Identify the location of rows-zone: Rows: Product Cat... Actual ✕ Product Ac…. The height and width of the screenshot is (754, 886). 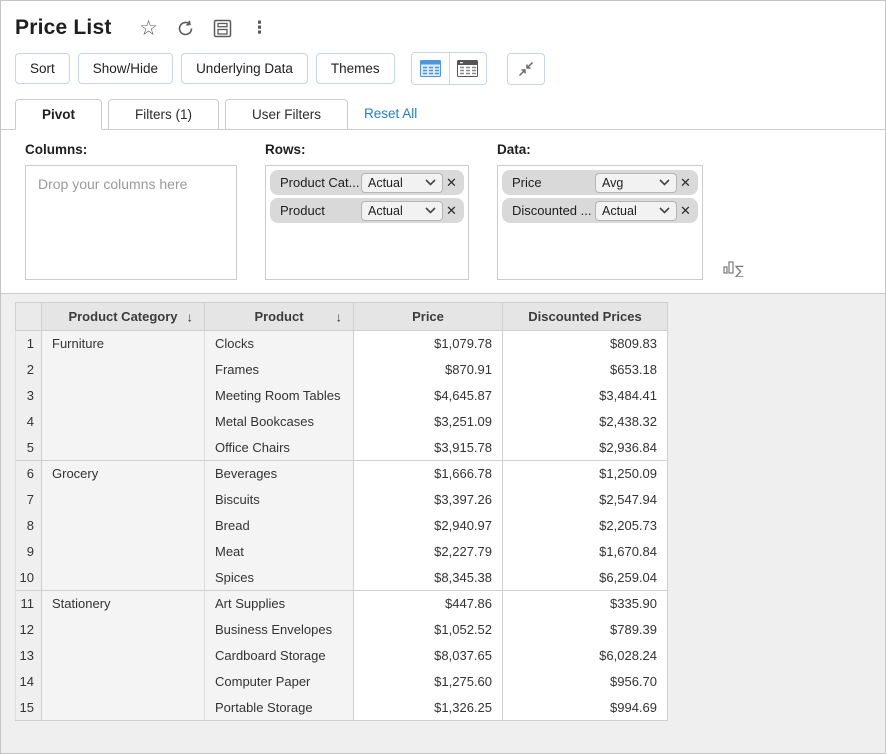
(367, 211).